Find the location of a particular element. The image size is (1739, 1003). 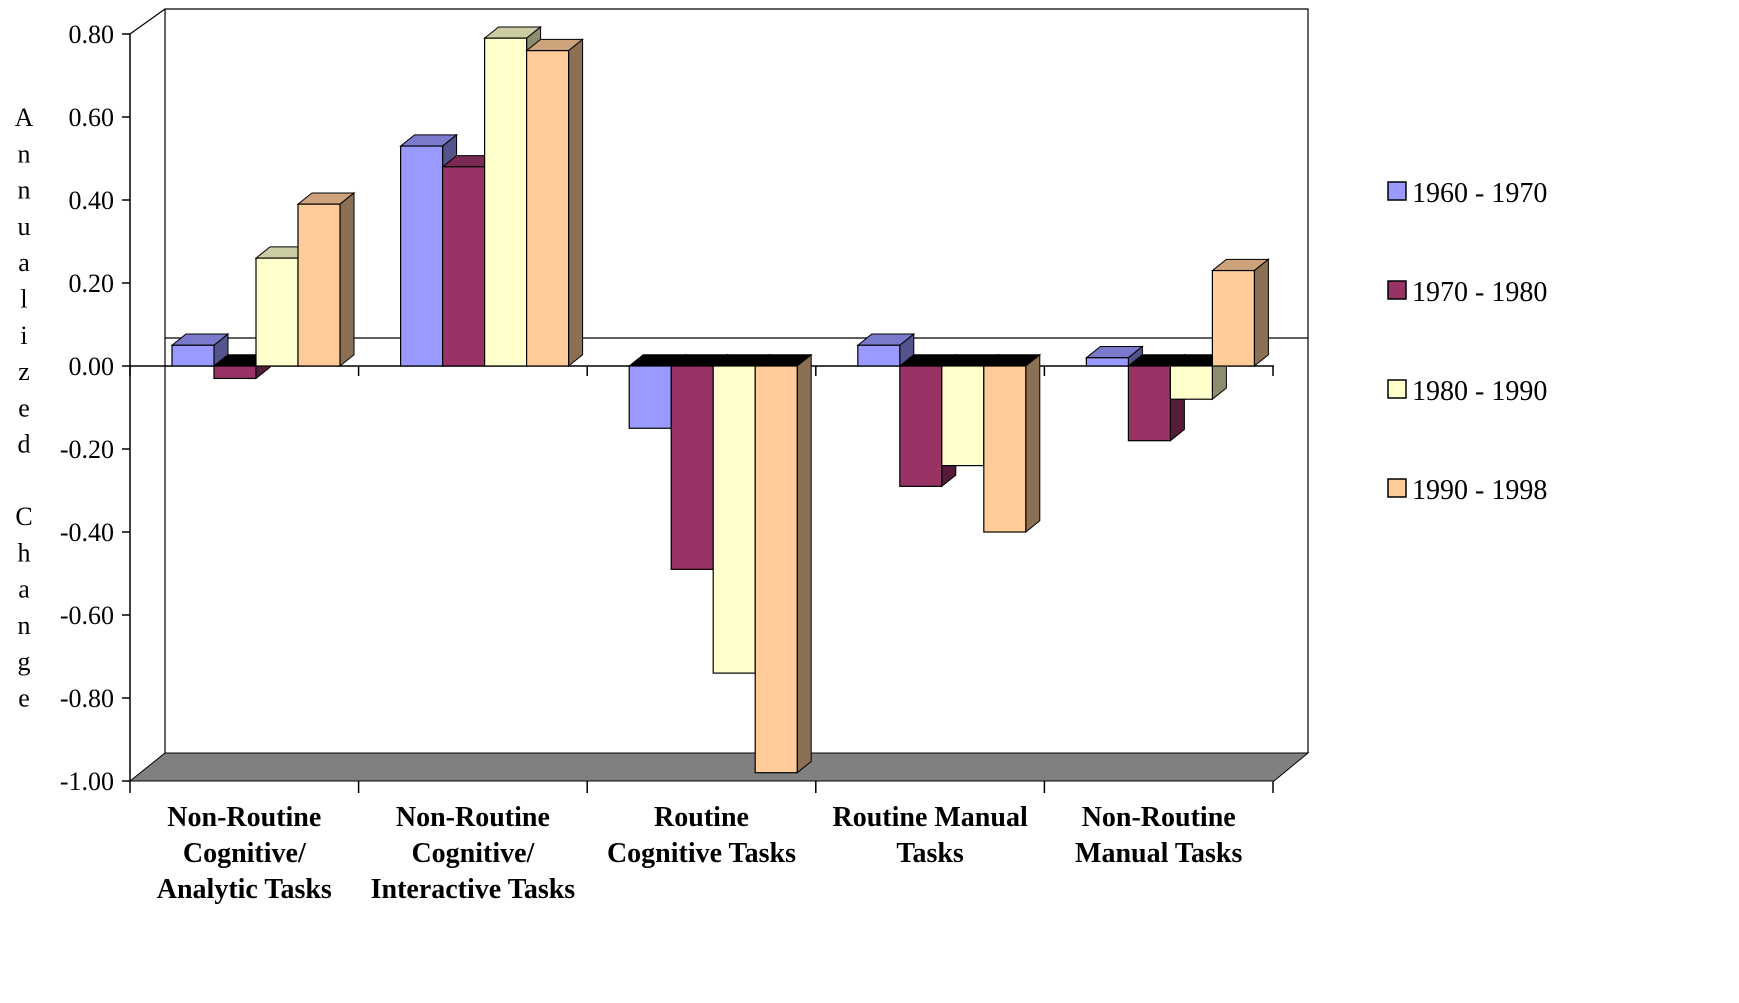

category-label: Routine Manual is located at coordinates (929, 817).